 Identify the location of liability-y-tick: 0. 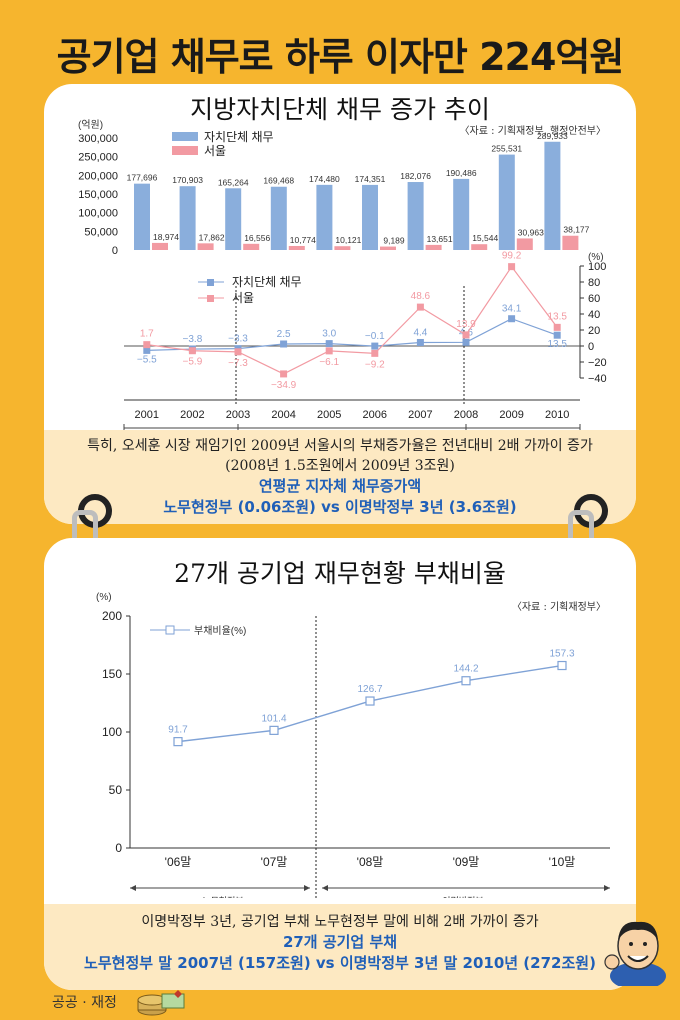
(118, 848).